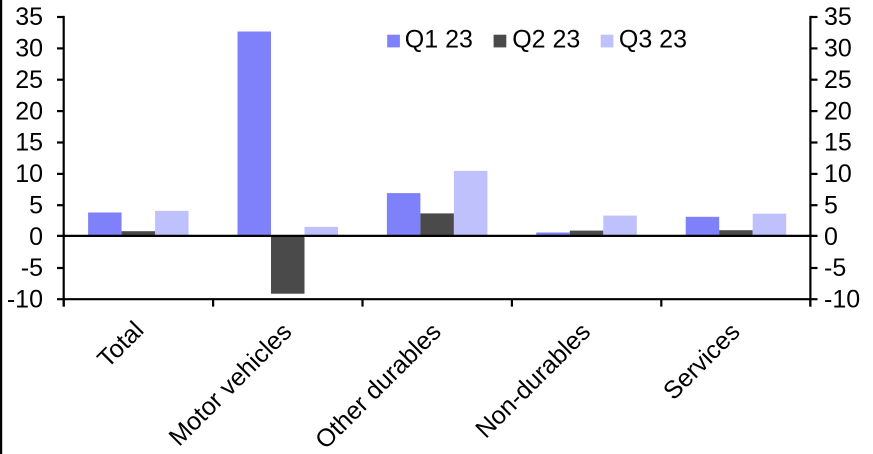 Image resolution: width=873 pixels, height=454 pixels. Describe the element at coordinates (546, 39) in the screenshot. I see `svg-text: Q2 23` at that location.